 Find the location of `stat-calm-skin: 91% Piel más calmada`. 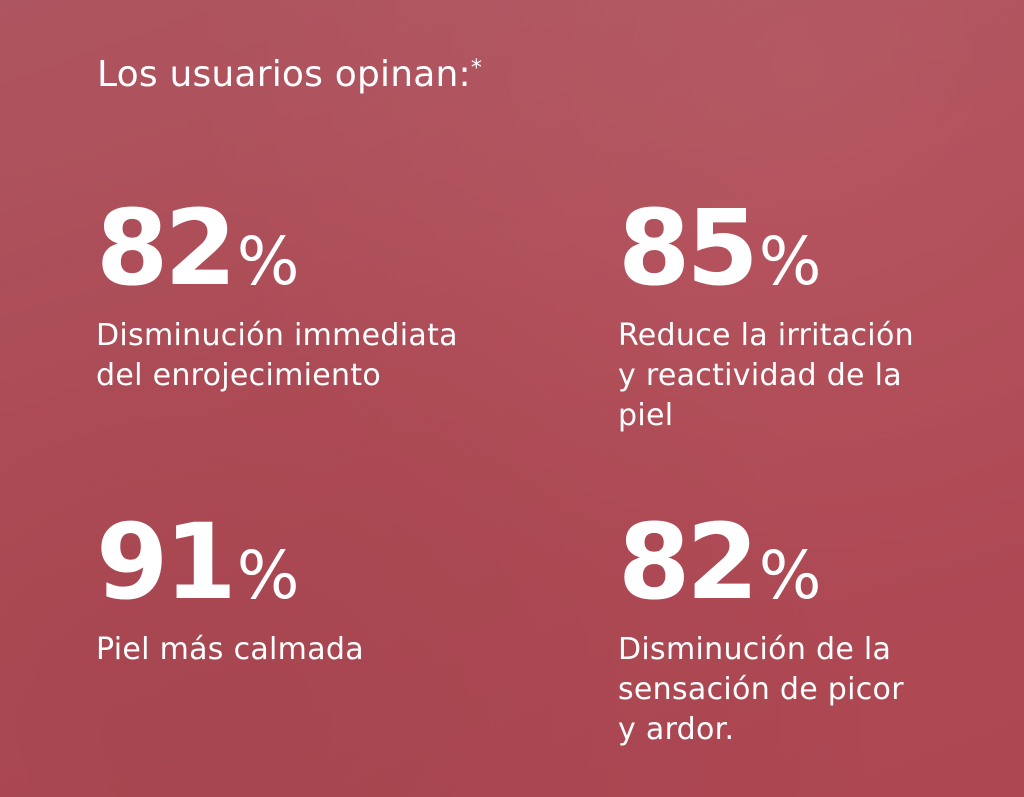

stat-calm-skin: 91% Piel más calmada is located at coordinates (296, 590).